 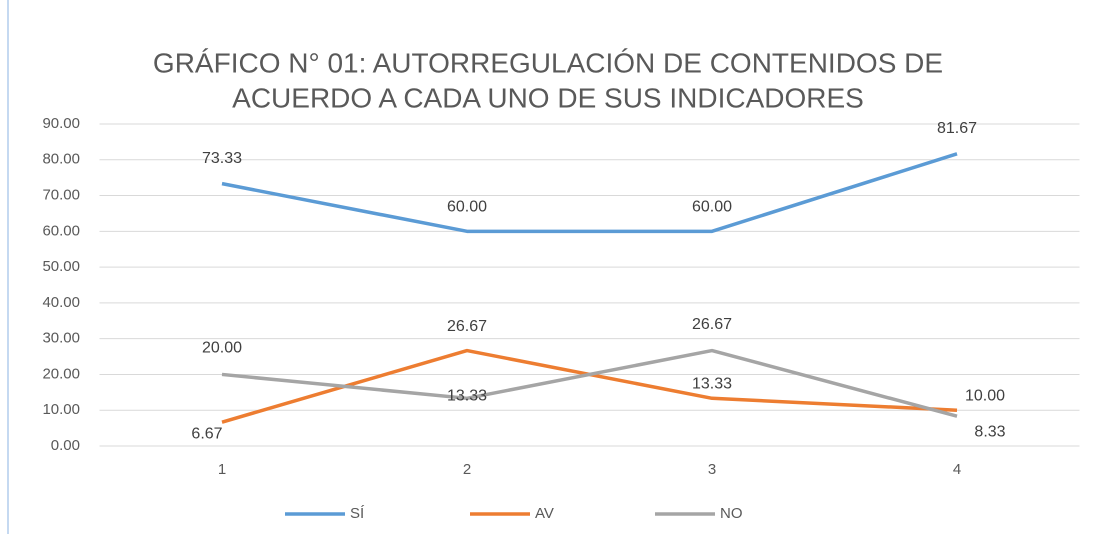 I want to click on data-label: 73.33, so click(x=222, y=158).